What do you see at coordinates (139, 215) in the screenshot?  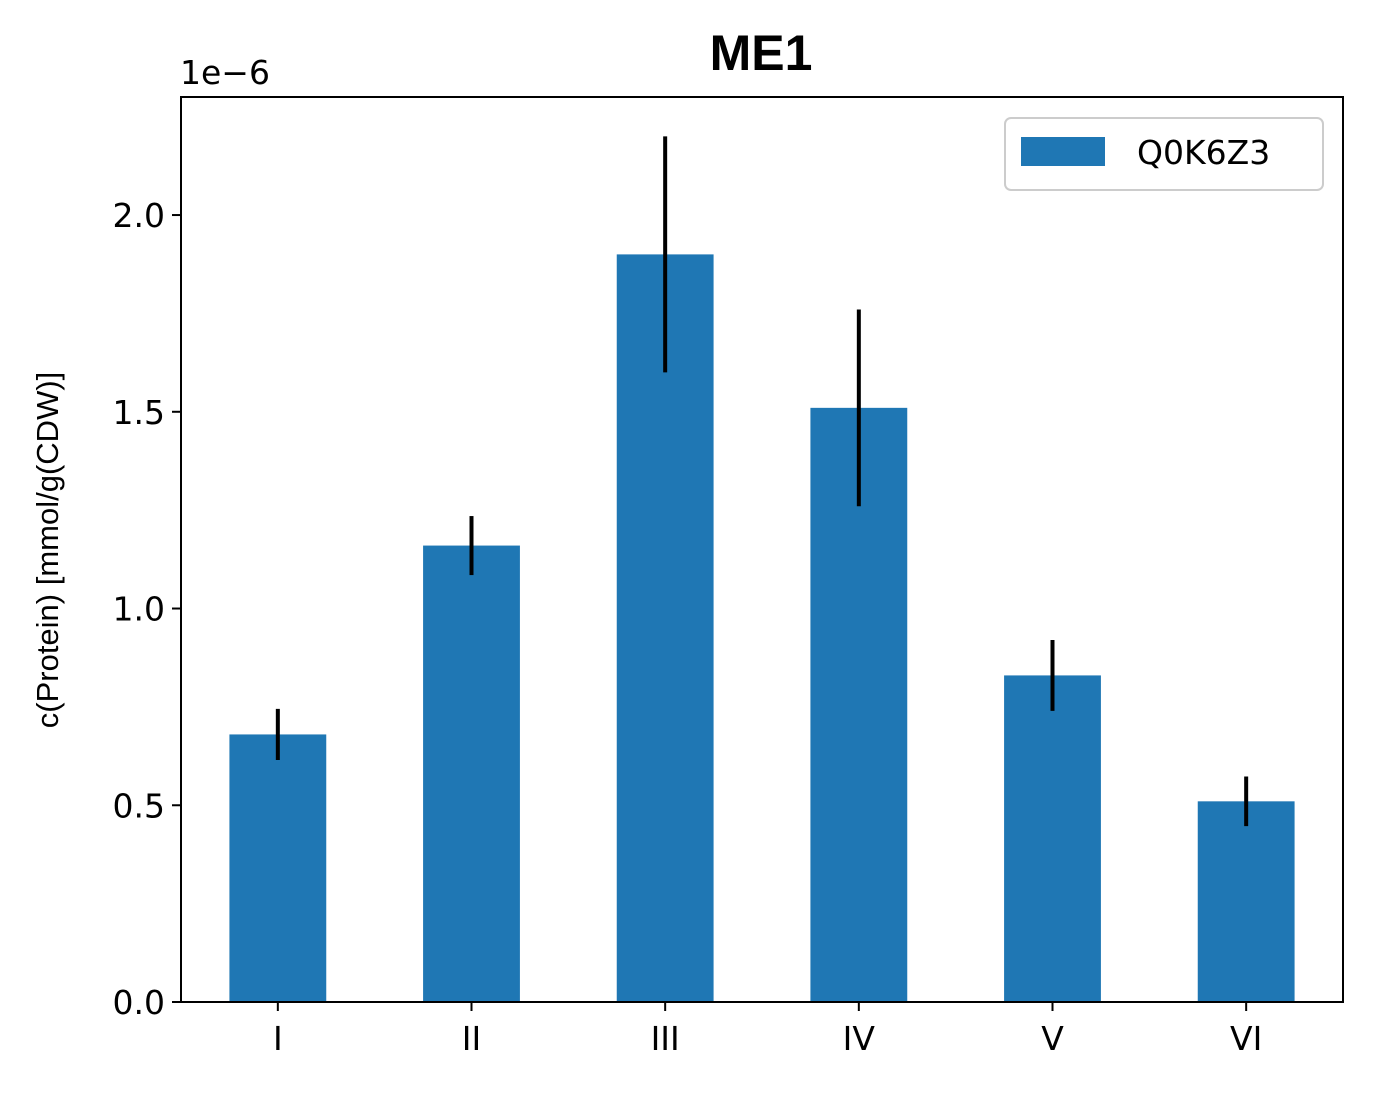 I see `y-tick-label: 2.0` at bounding box center [139, 215].